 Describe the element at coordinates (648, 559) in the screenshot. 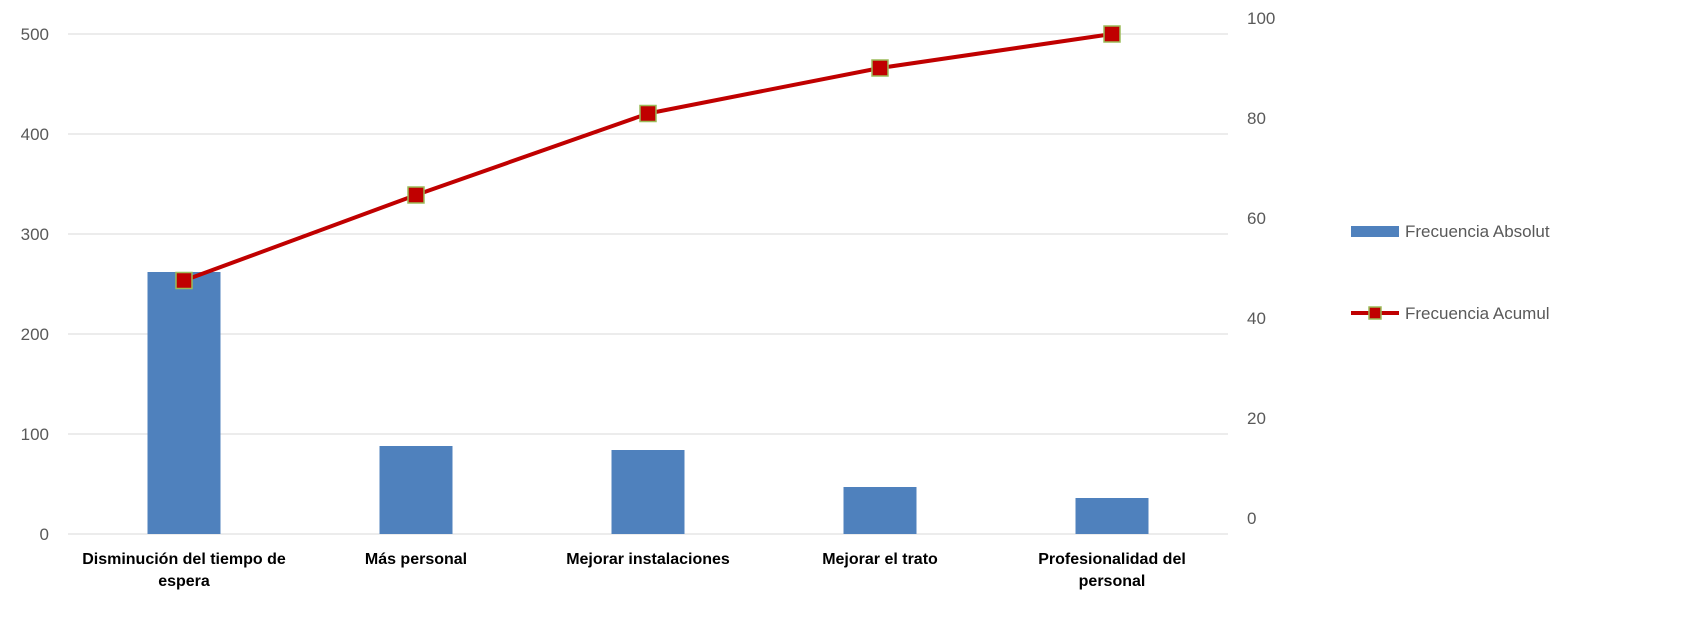

I see `category-label: Mejorar instalaciones` at that location.